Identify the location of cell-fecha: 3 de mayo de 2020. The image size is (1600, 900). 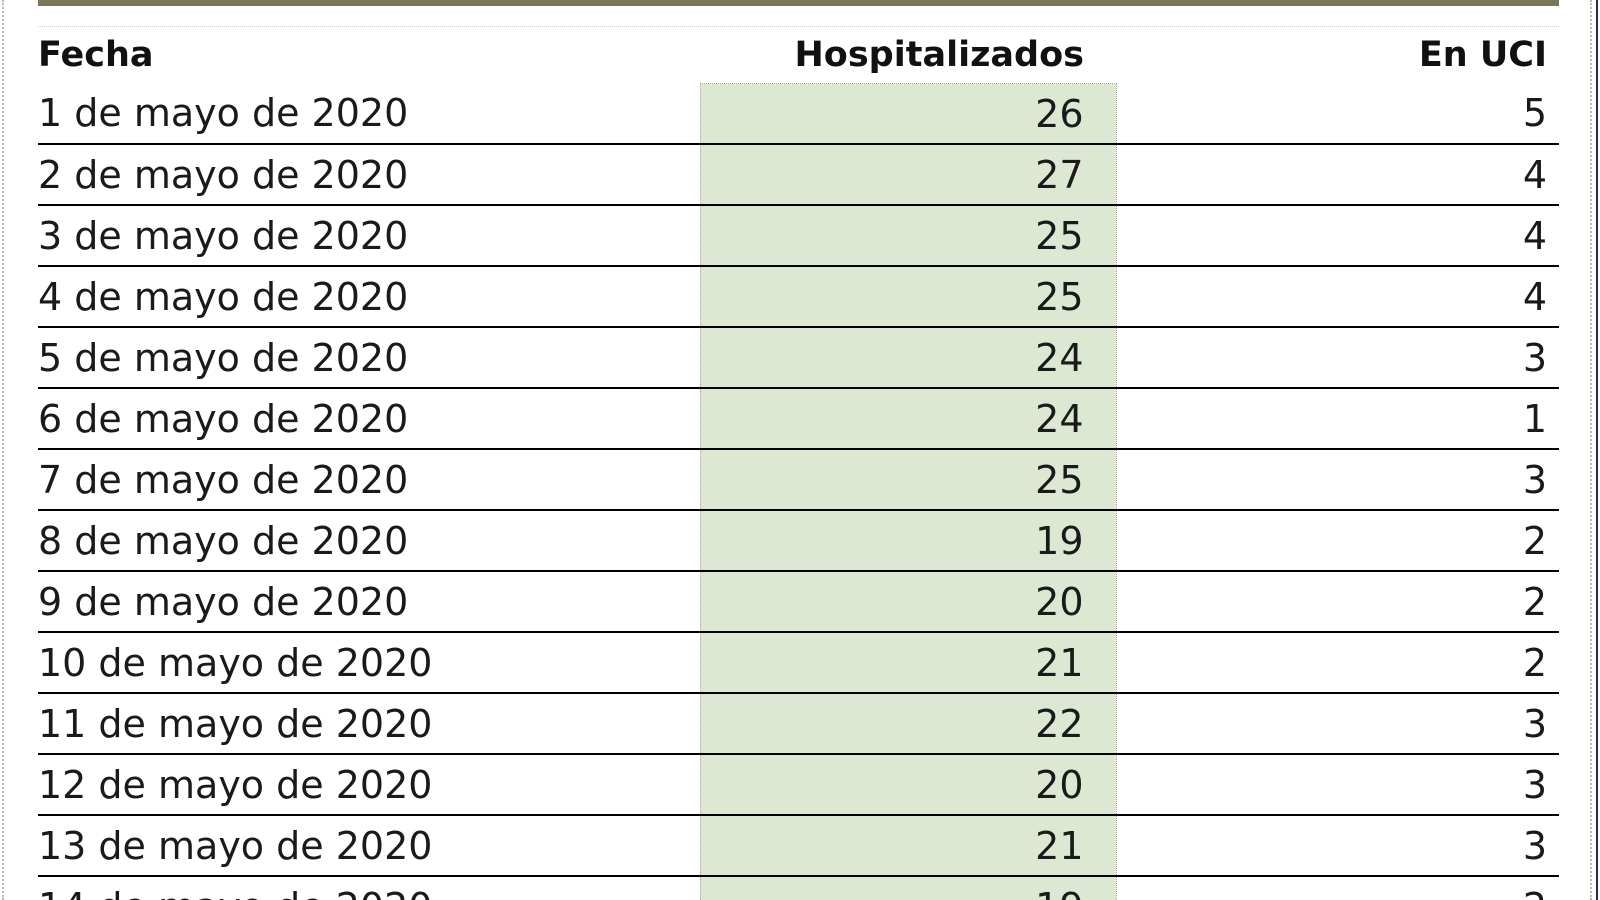
(369, 236).